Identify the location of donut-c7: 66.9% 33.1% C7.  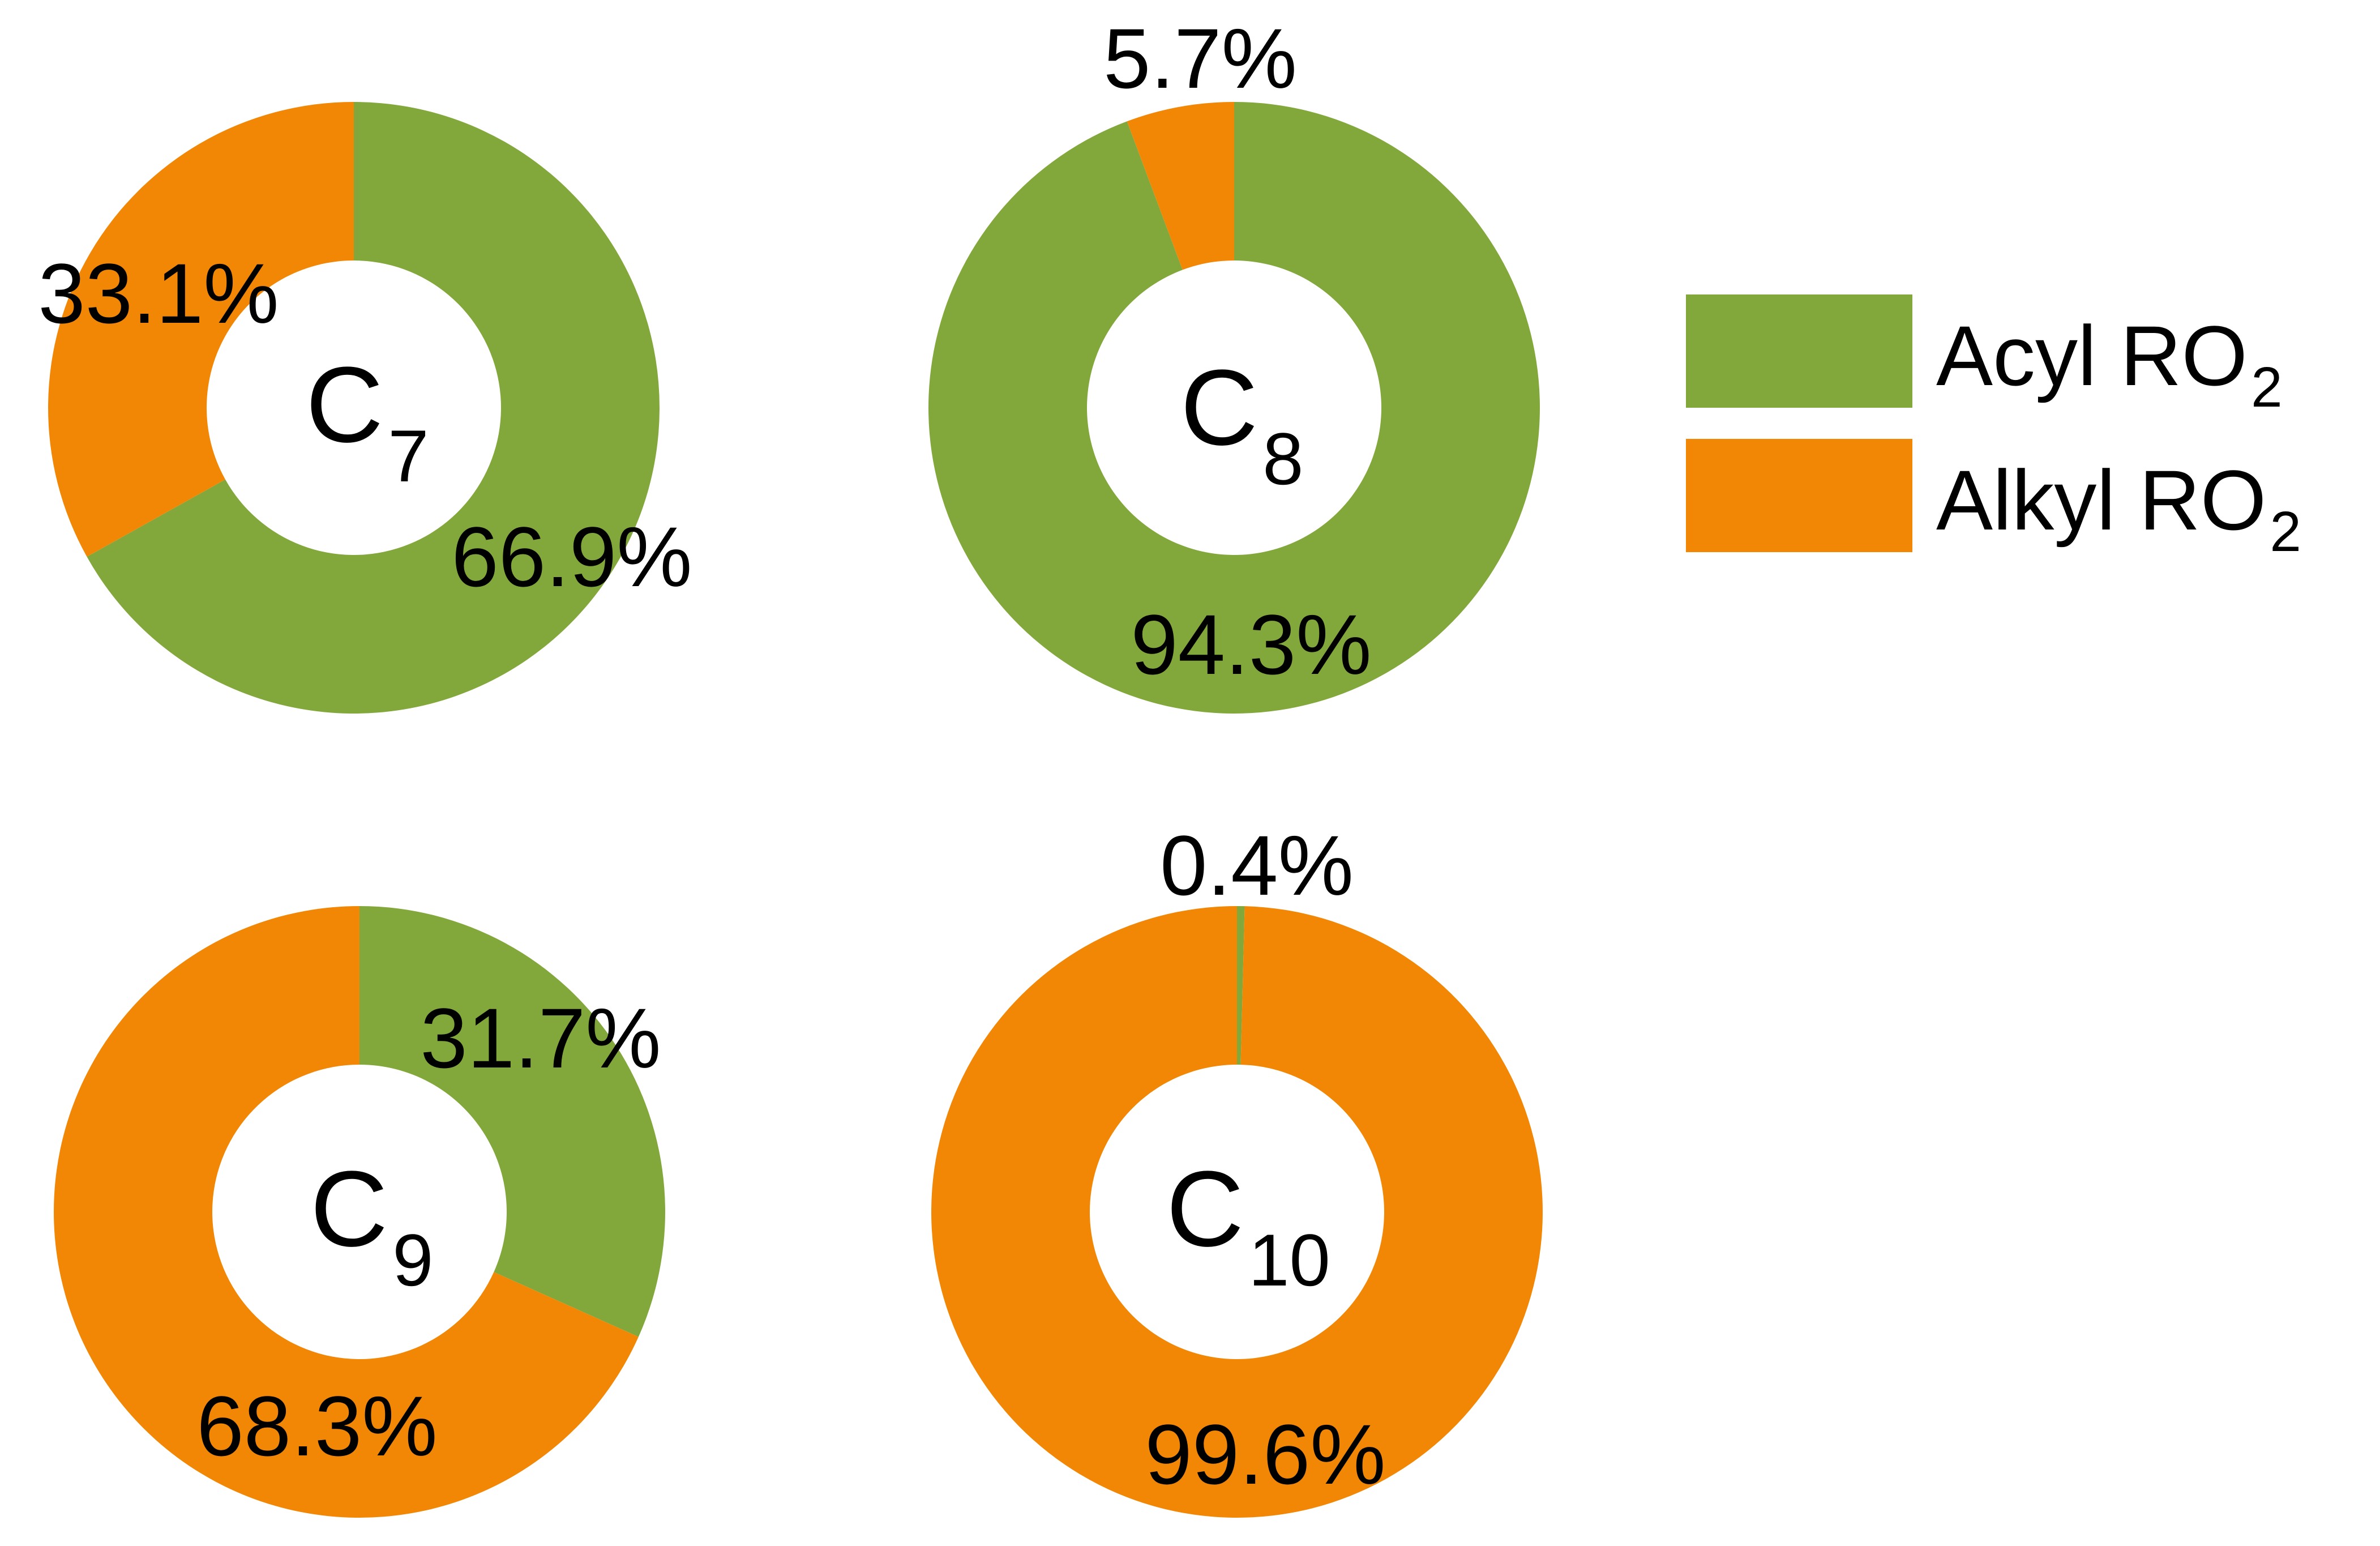
(365, 408).